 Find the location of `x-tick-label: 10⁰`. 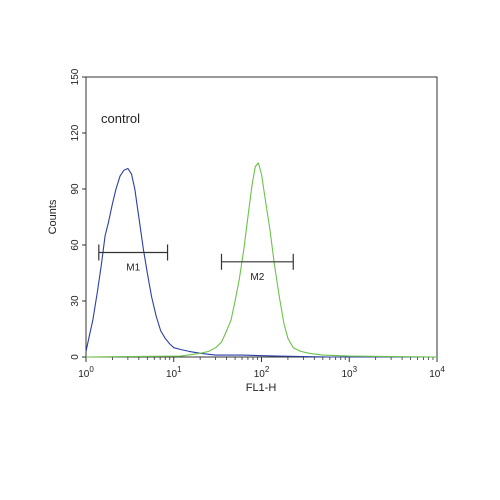

x-tick-label: 10⁰ is located at coordinates (86, 372).